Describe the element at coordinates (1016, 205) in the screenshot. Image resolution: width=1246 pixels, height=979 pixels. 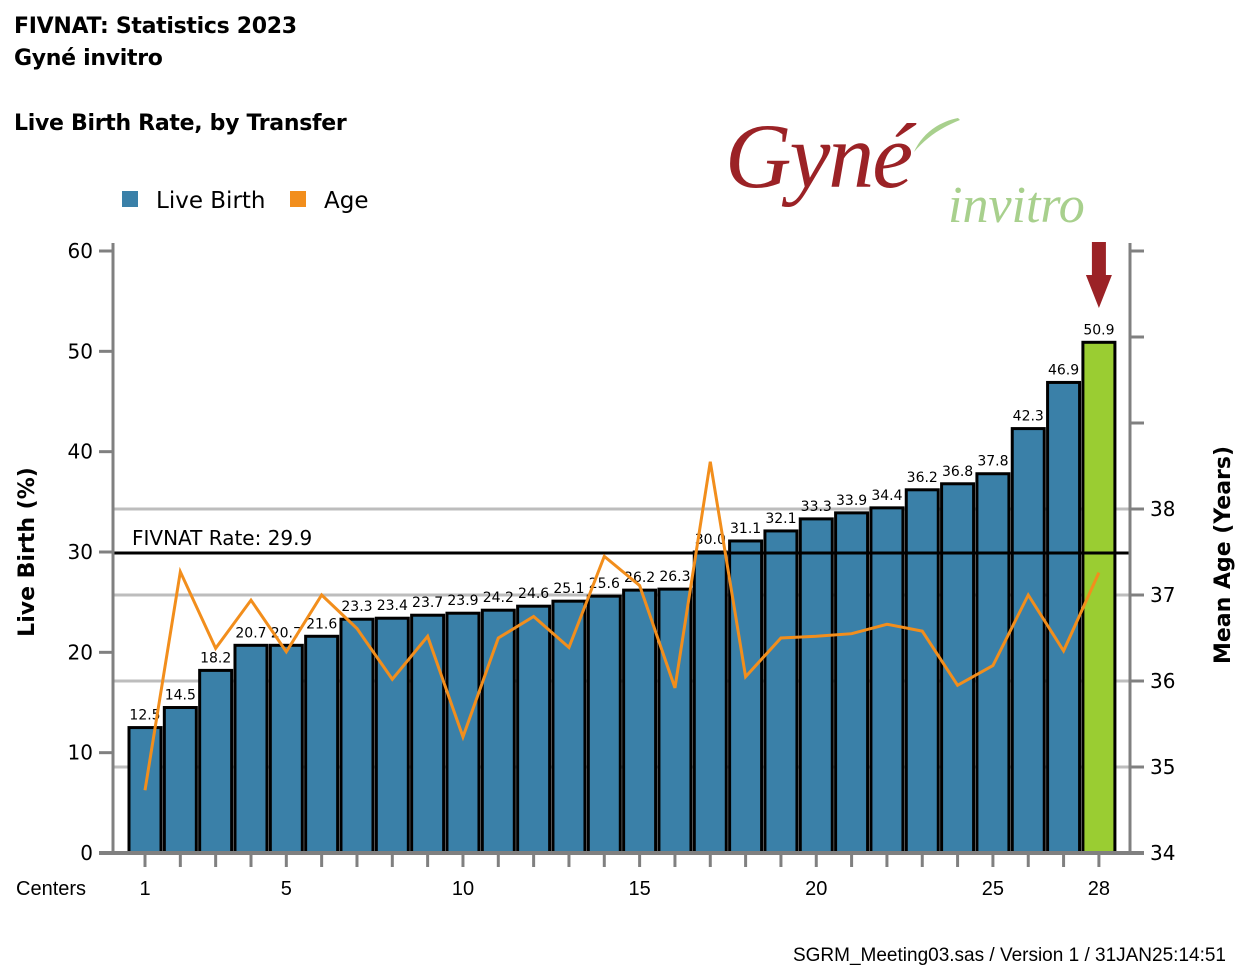
I see `logo-sub-text: invitro` at that location.